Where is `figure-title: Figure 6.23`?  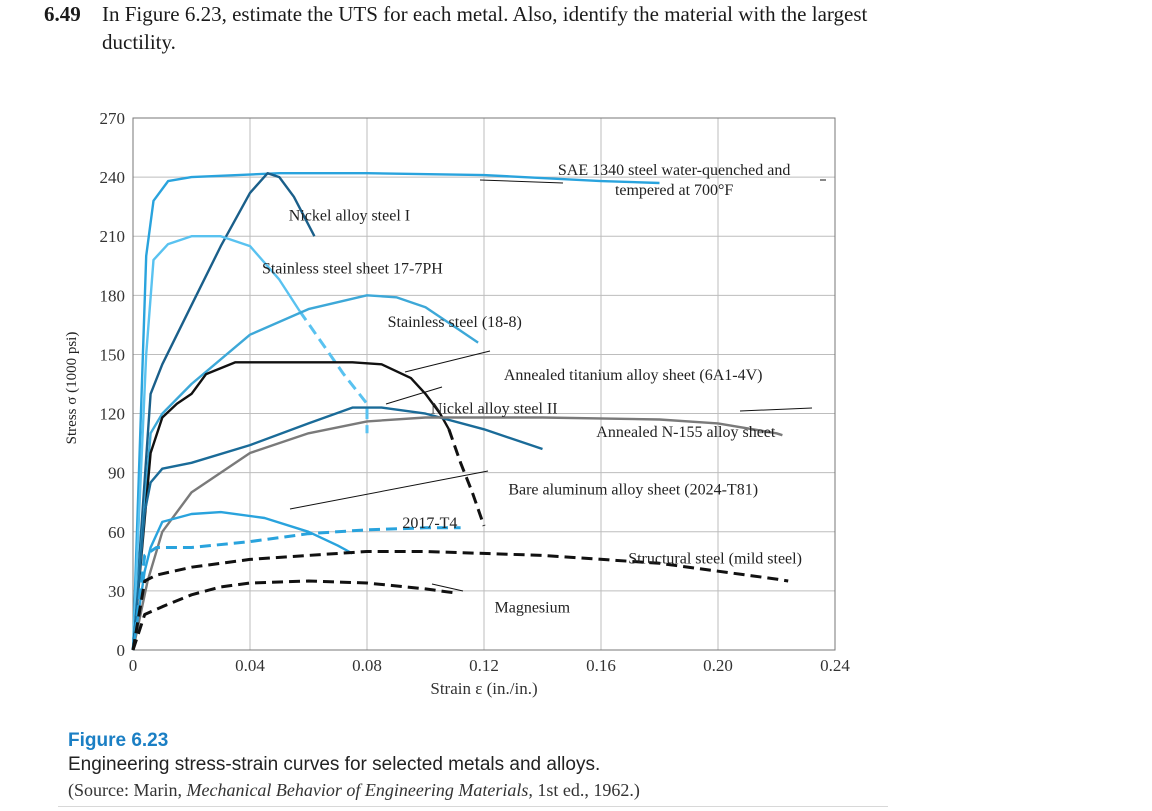
figure-title: Figure 6.23 is located at coordinates (118, 740).